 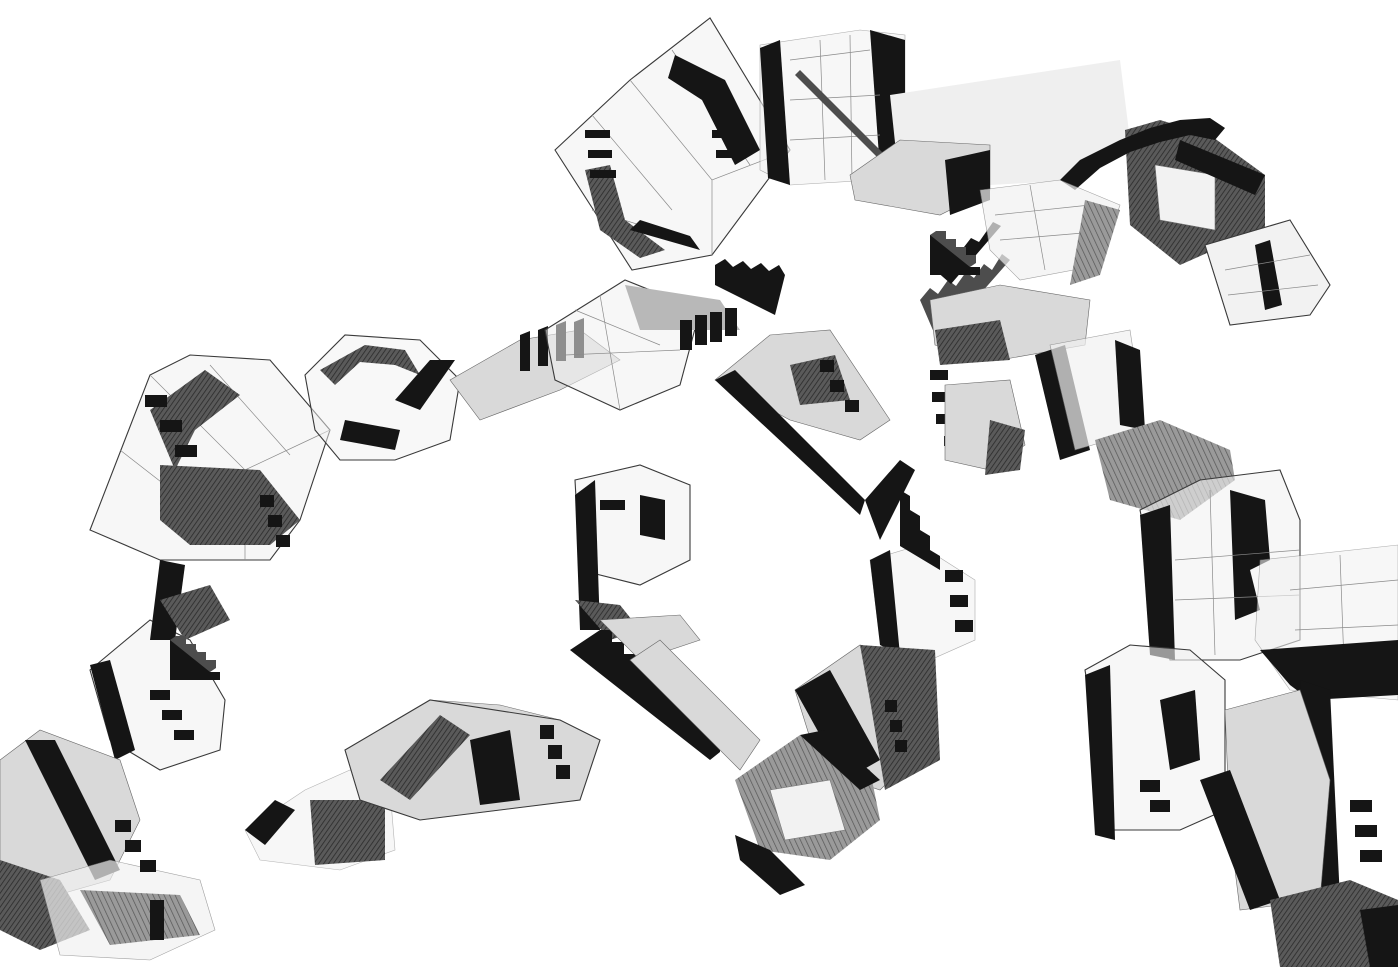 What do you see at coordinates (814, 399) in the screenshot?
I see `staircase-center-diagonal` at bounding box center [814, 399].